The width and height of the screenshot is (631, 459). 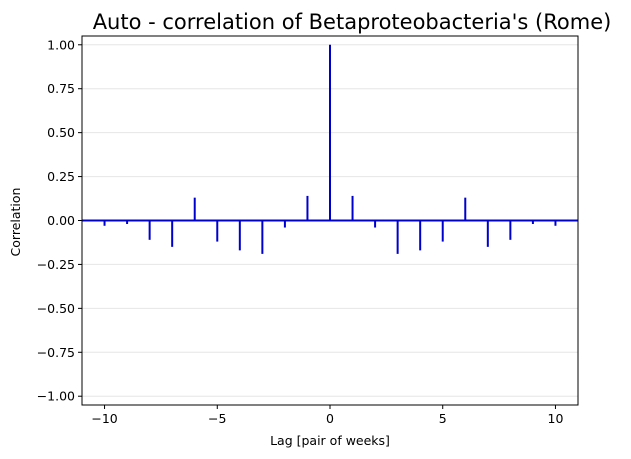 I want to click on y-tick-label: 1.00, so click(x=61, y=44).